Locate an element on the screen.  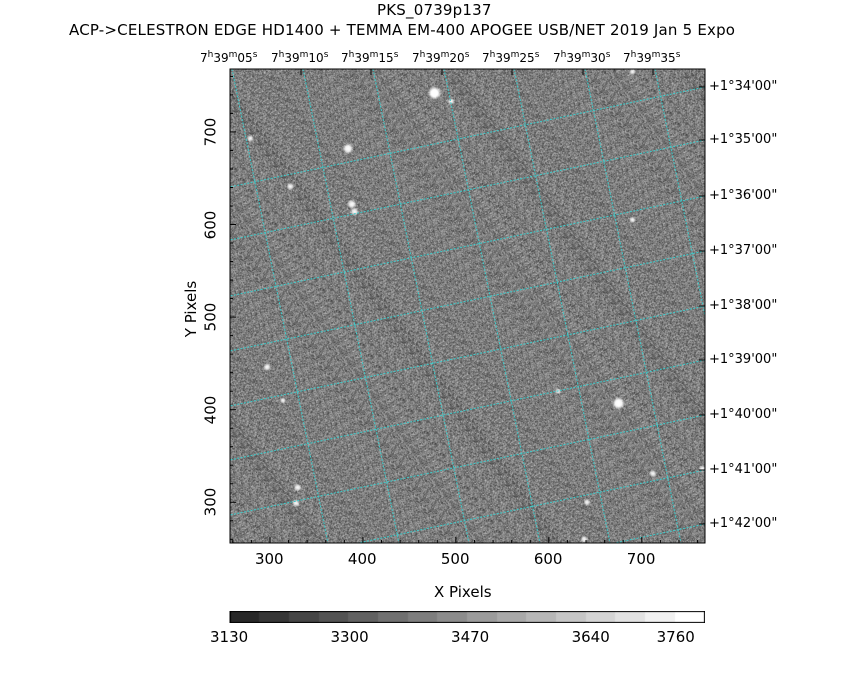
y-axis-title: Y Pixels is located at coordinates (191, 309).